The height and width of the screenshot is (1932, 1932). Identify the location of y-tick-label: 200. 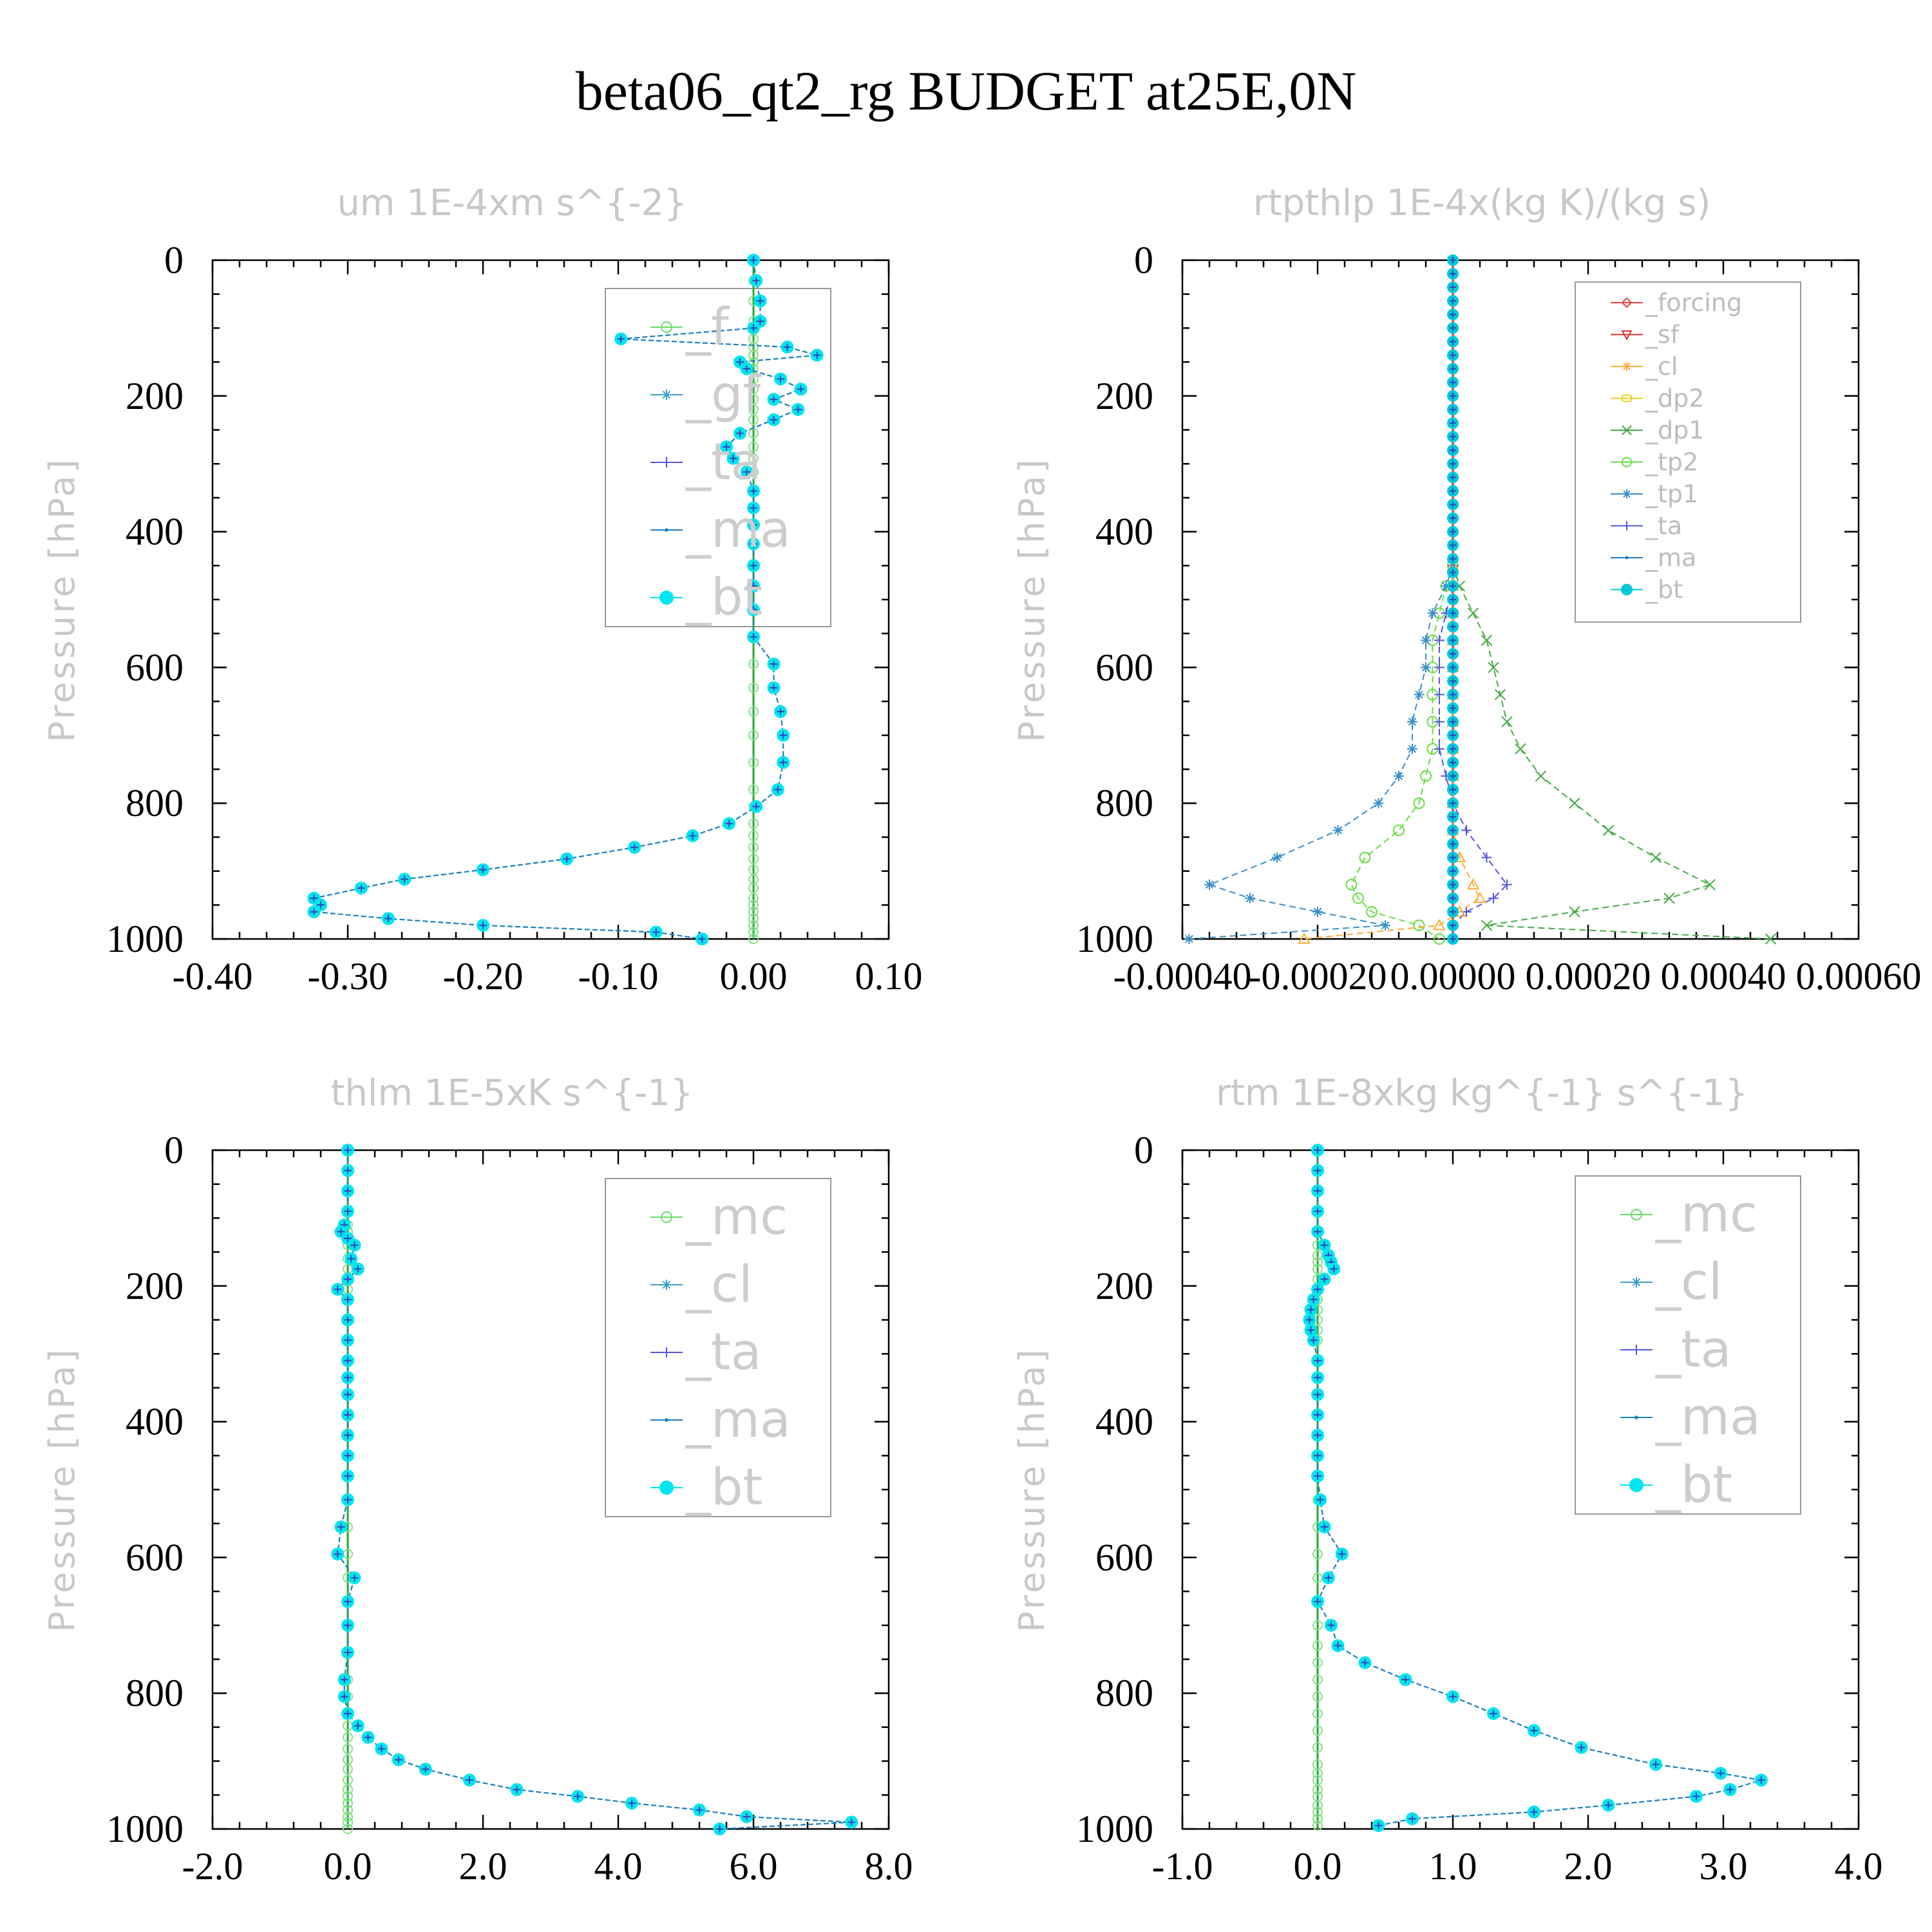
(155, 1286).